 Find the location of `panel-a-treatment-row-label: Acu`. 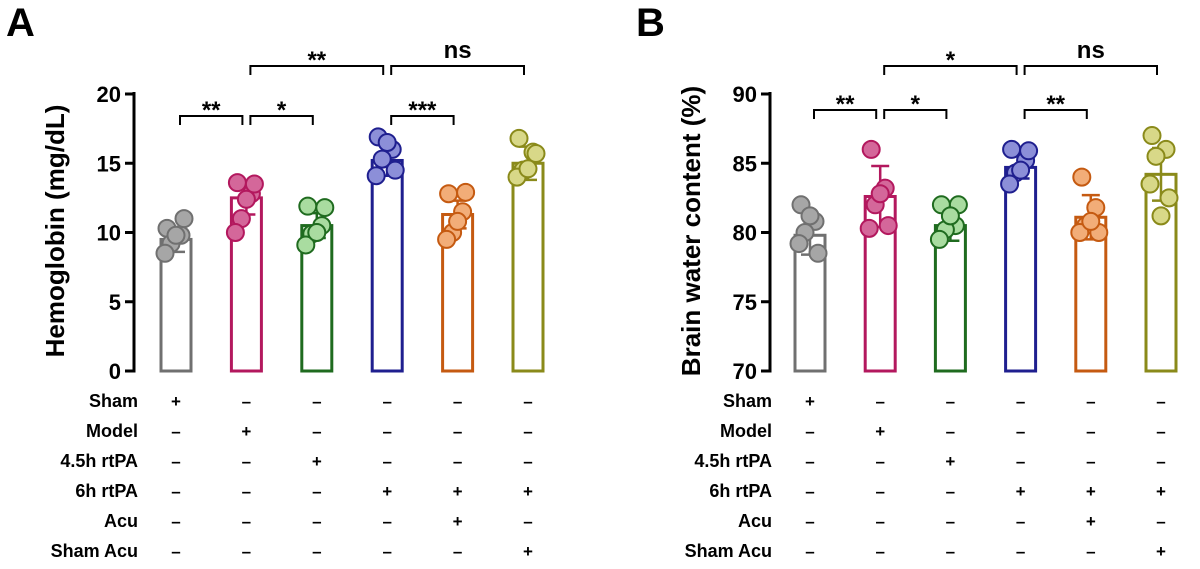

panel-a-treatment-row-label: Acu is located at coordinates (121, 521).